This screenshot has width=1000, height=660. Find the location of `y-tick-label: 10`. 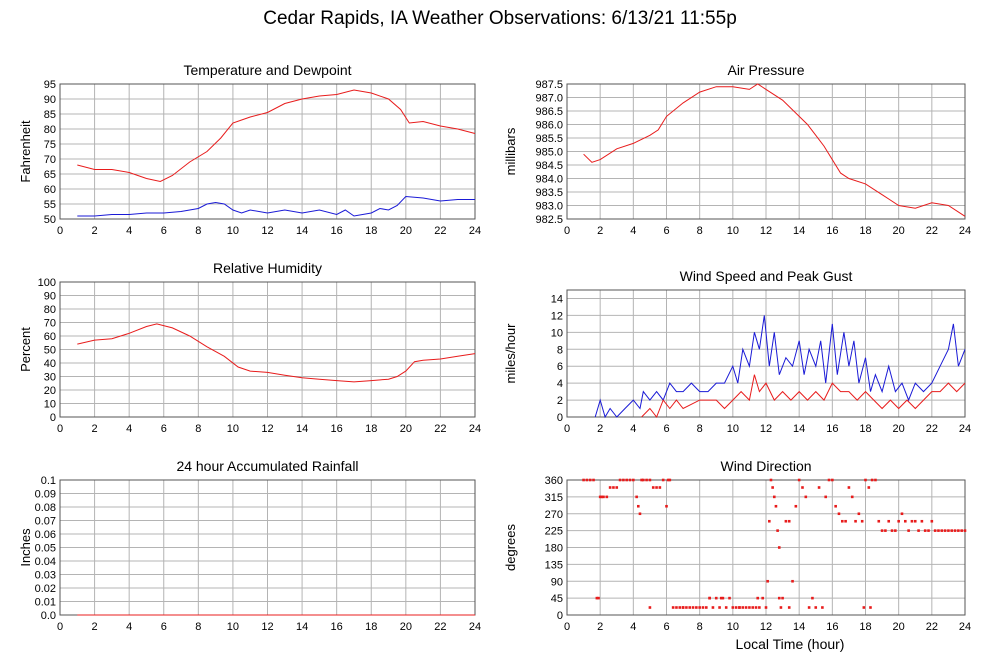

y-tick-label: 10 is located at coordinates (557, 333).